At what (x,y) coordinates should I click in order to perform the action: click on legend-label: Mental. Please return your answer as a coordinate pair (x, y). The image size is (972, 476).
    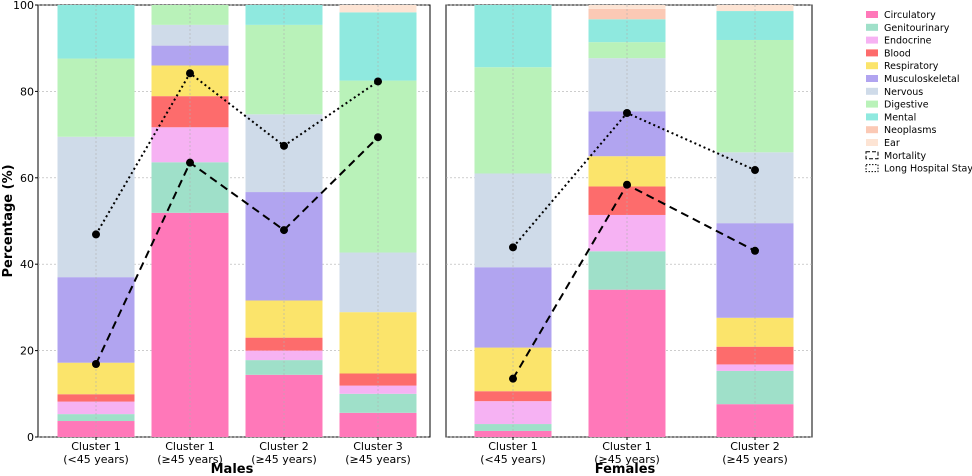
    Looking at the image, I should click on (900, 117).